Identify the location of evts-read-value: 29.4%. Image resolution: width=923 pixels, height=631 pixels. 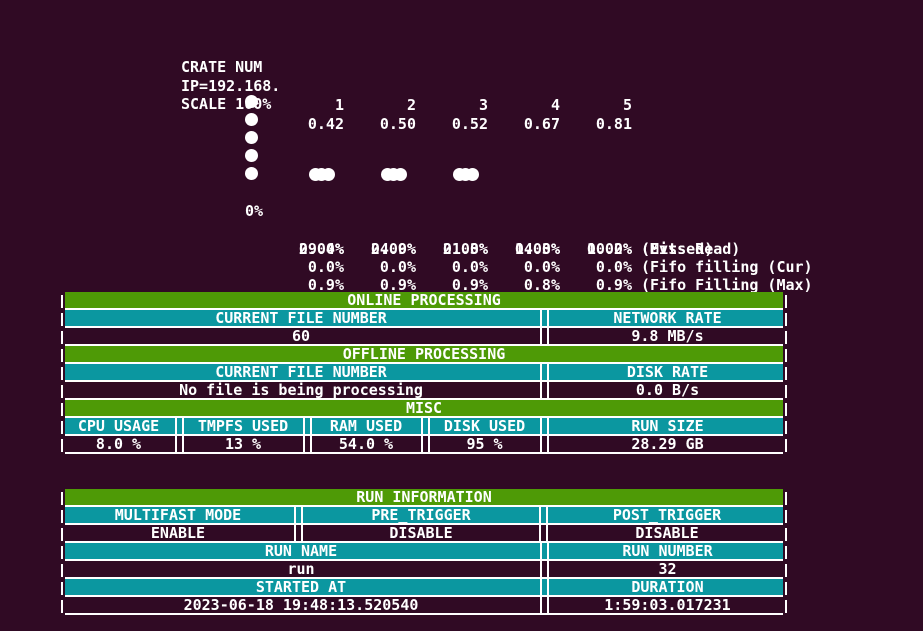
(321, 249).